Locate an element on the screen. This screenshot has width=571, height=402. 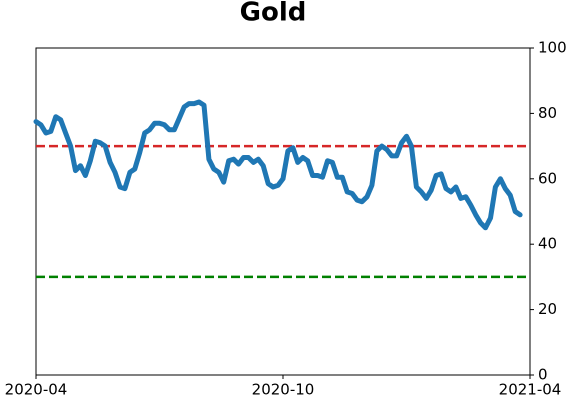
y-tick-label: 0 is located at coordinates (543, 375).